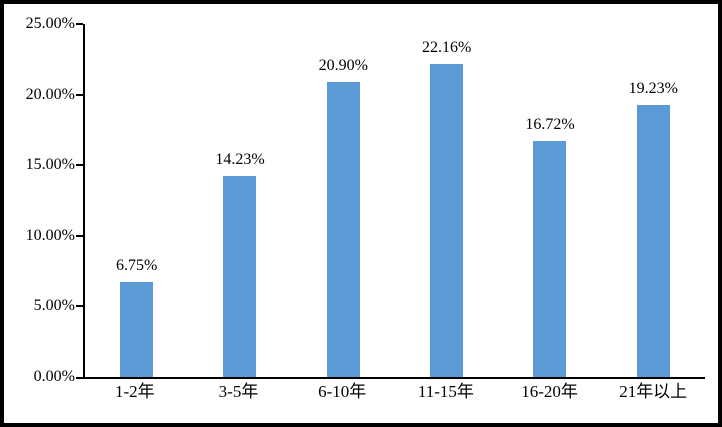 Image resolution: width=722 pixels, height=427 pixels. Describe the element at coordinates (445, 391) in the screenshot. I see `x-axis-category-label: 11-15年` at that location.